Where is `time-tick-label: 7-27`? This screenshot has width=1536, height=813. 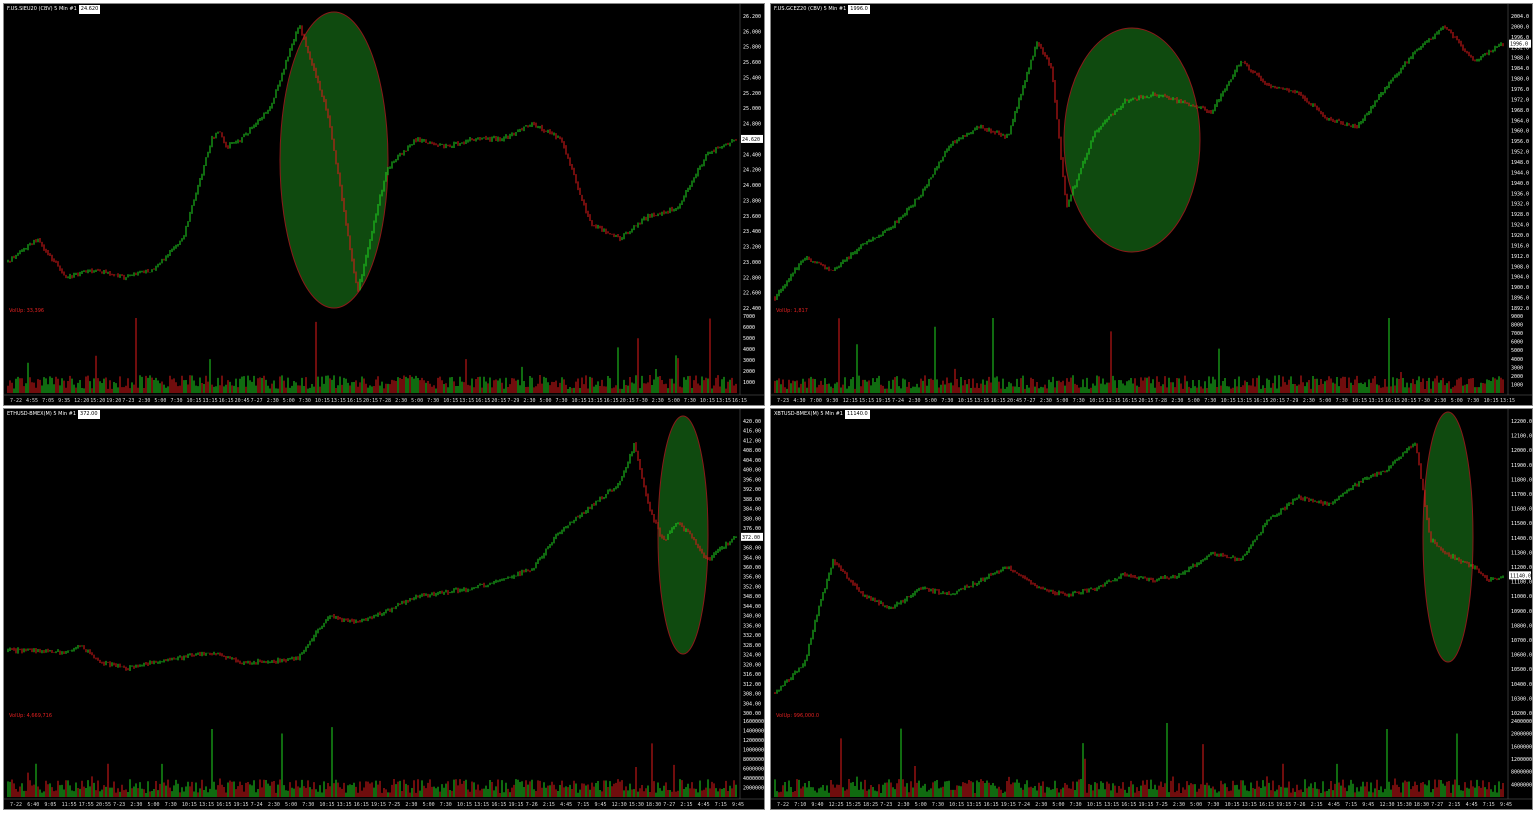
time-tick-label: 7-27 is located at coordinates (257, 401).